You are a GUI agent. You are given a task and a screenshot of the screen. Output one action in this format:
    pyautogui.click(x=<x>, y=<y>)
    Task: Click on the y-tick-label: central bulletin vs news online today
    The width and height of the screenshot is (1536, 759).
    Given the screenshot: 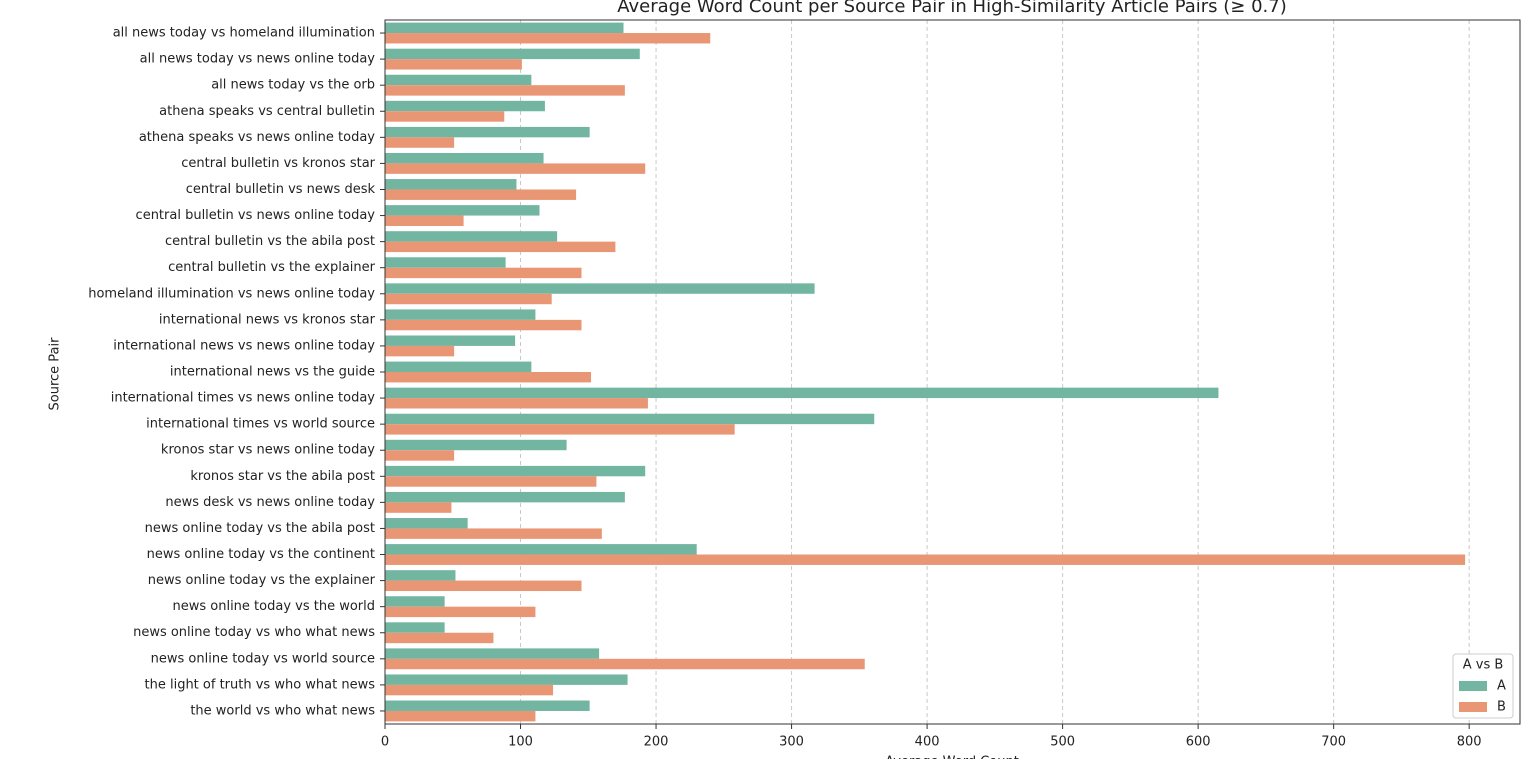 What is the action you would take?
    pyautogui.click(x=256, y=215)
    